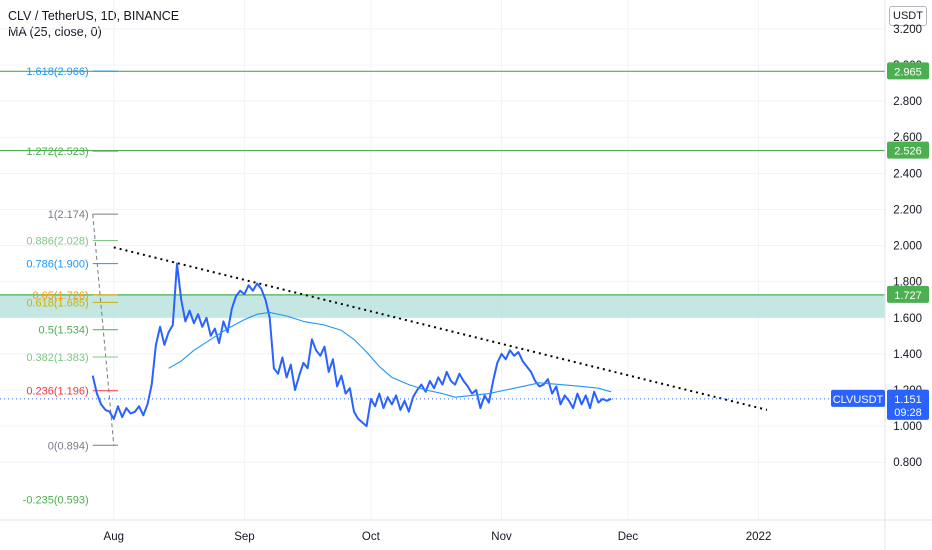 This screenshot has height=550, width=932. What do you see at coordinates (57, 303) in the screenshot?
I see `fib-level-label: 0.618(1.685)` at bounding box center [57, 303].